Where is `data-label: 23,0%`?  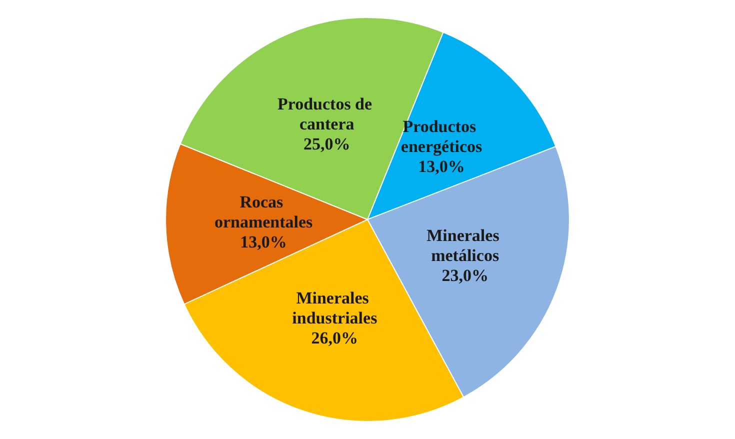 data-label: 23,0% is located at coordinates (465, 275).